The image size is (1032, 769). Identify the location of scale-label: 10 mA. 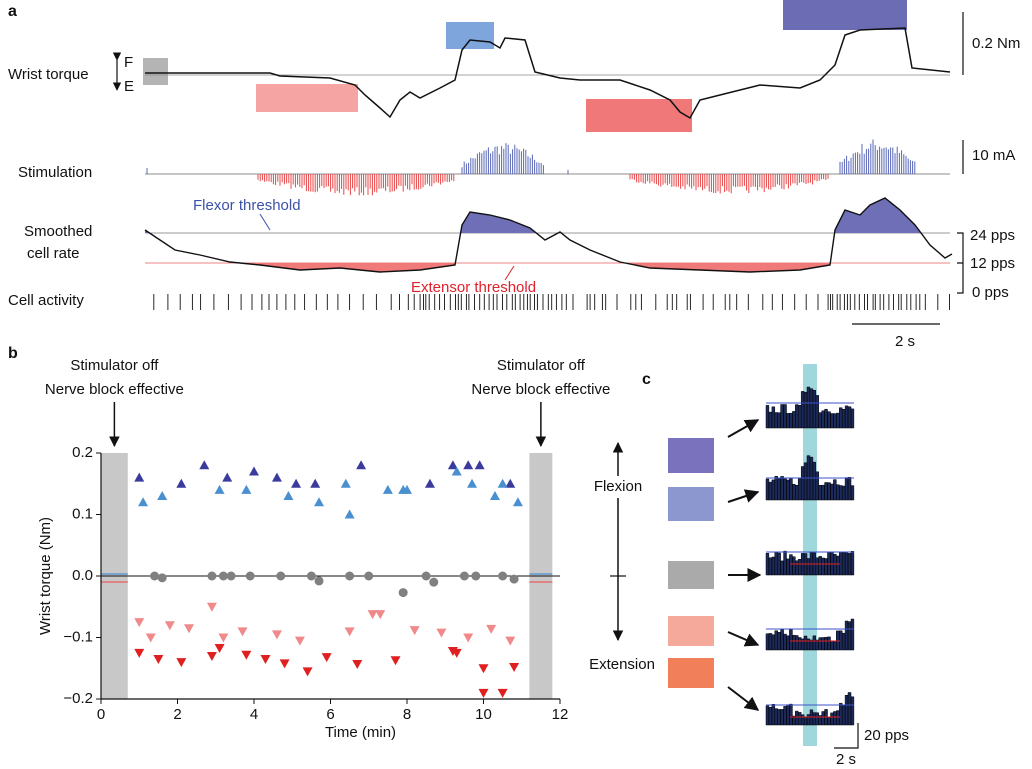
(993, 155).